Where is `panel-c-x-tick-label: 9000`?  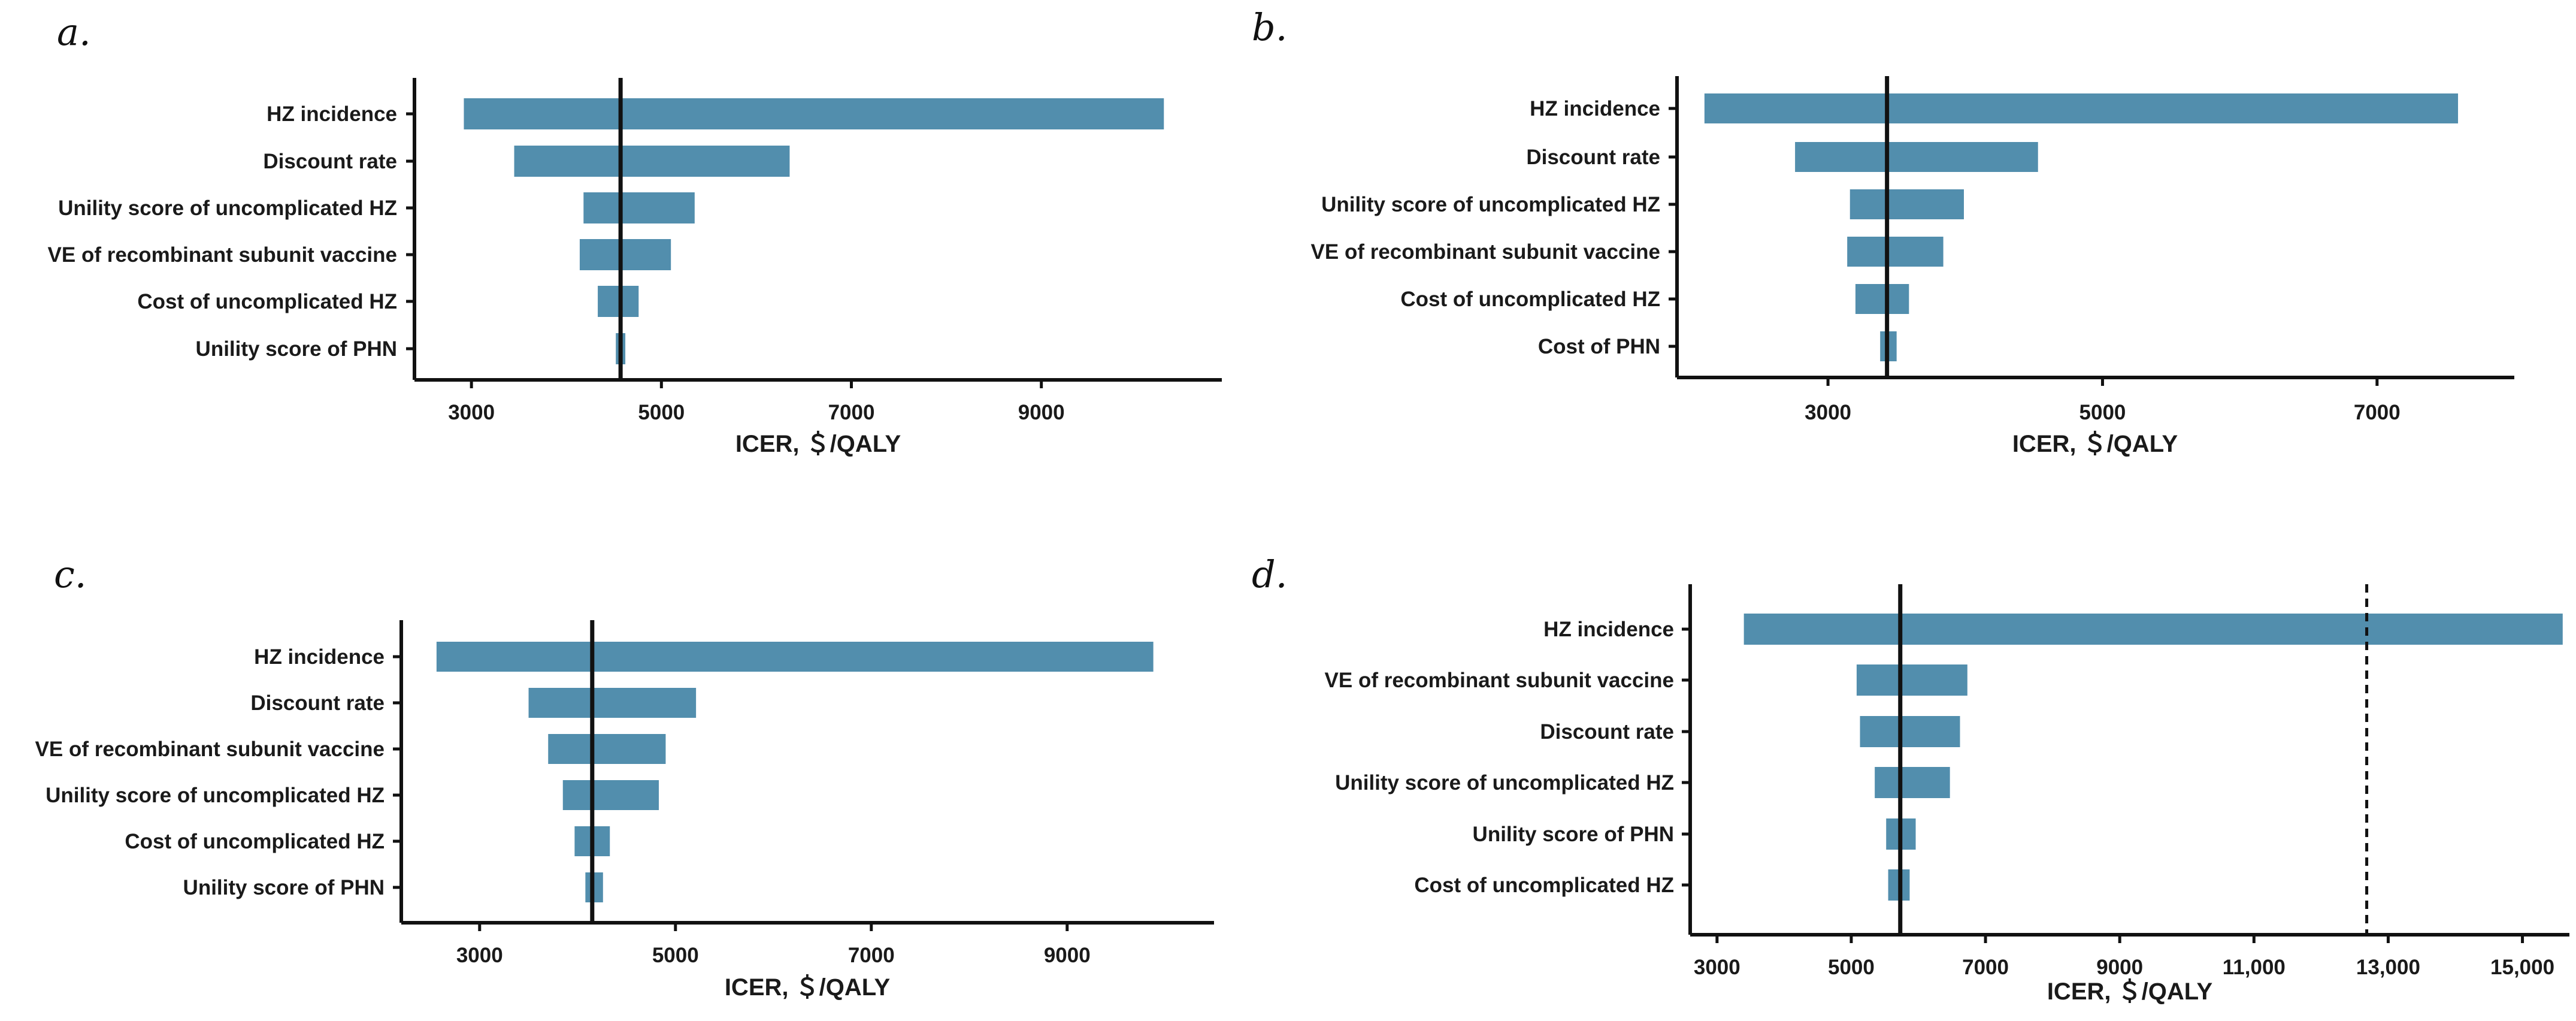 panel-c-x-tick-label: 9000 is located at coordinates (1067, 955).